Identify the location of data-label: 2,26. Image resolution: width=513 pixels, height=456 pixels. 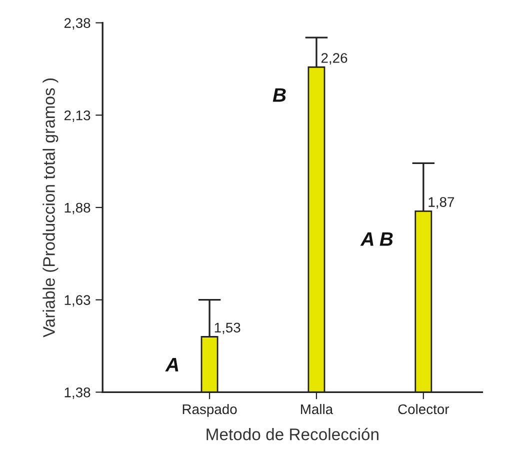
(334, 59).